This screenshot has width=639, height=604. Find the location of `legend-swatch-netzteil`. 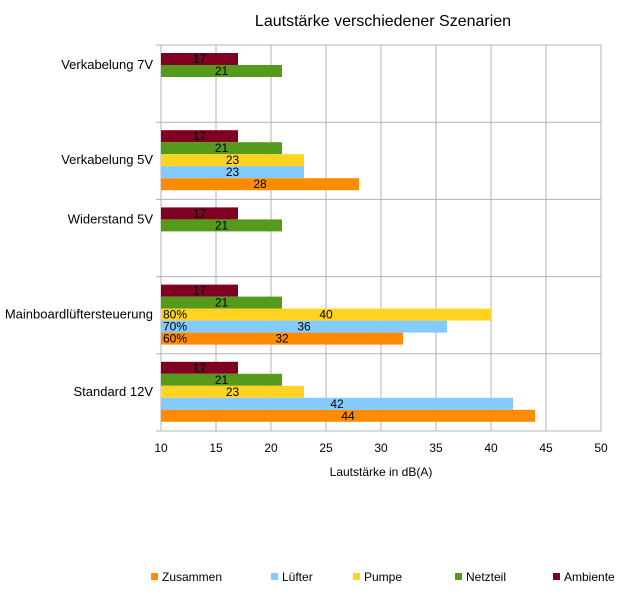

legend-swatch-netzteil is located at coordinates (458, 576).